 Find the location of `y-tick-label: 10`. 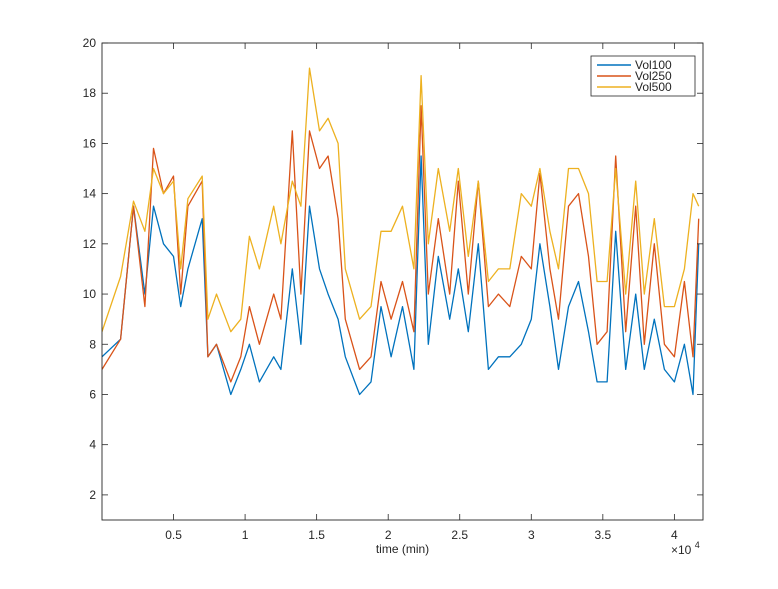

y-tick-label: 10 is located at coordinates (90, 294).